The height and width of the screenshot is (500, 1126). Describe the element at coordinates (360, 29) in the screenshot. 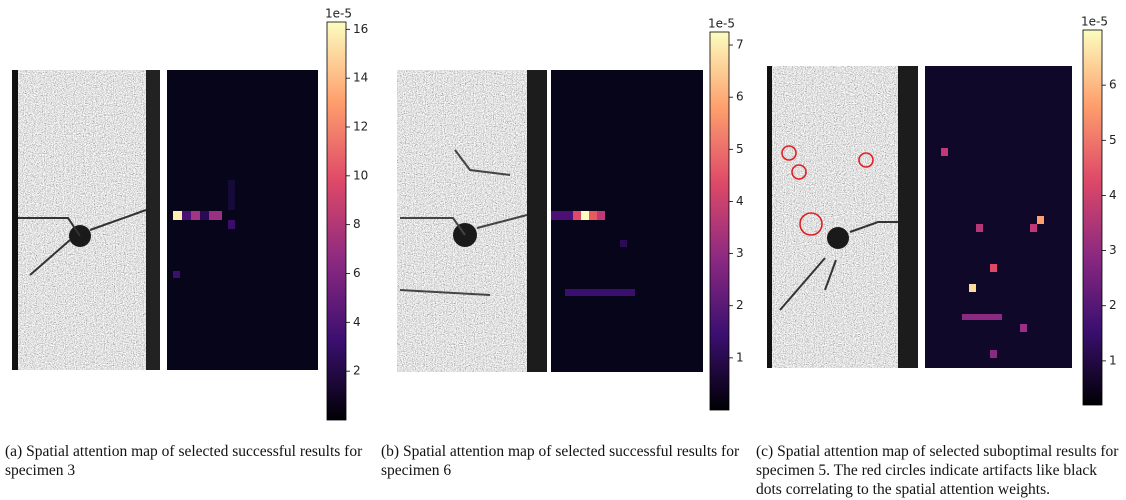

I see `colorbar-tick-label: 16` at that location.